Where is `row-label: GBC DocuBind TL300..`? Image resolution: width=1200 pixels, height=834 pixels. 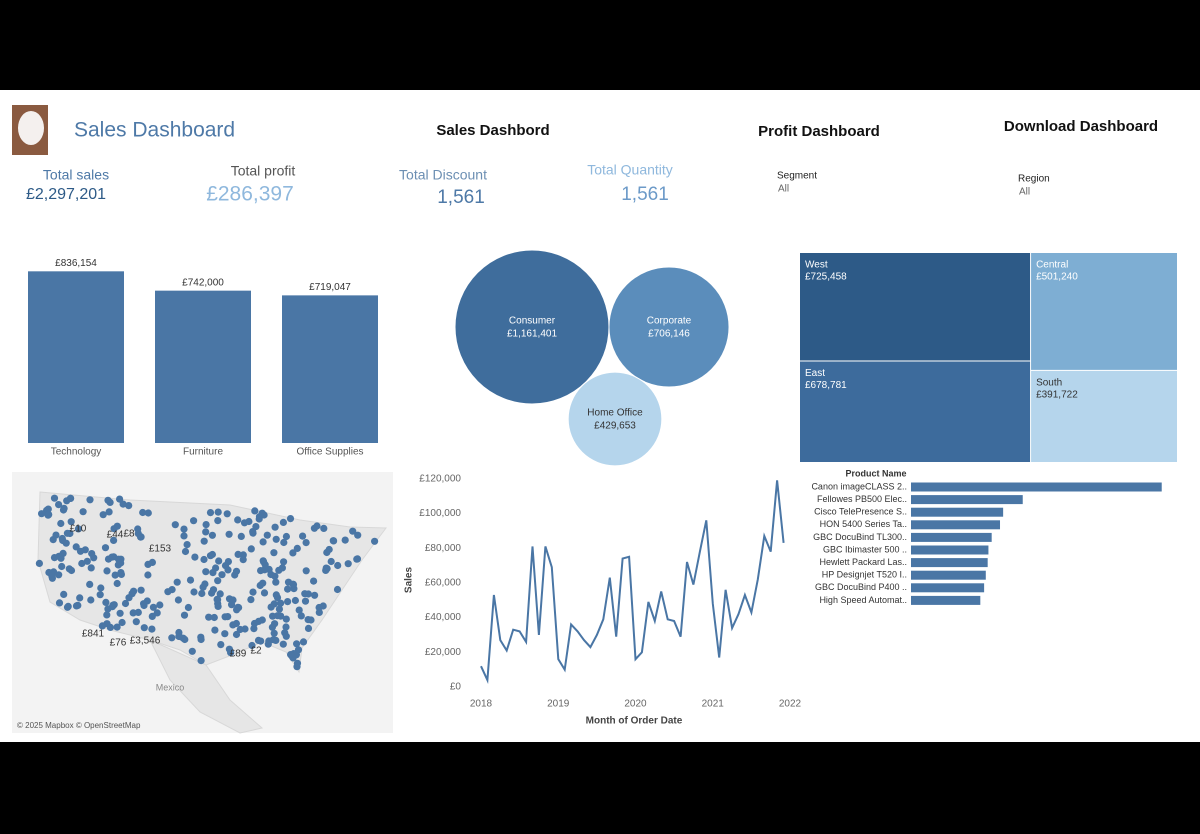 row-label: GBC DocuBind TL300.. is located at coordinates (860, 537).